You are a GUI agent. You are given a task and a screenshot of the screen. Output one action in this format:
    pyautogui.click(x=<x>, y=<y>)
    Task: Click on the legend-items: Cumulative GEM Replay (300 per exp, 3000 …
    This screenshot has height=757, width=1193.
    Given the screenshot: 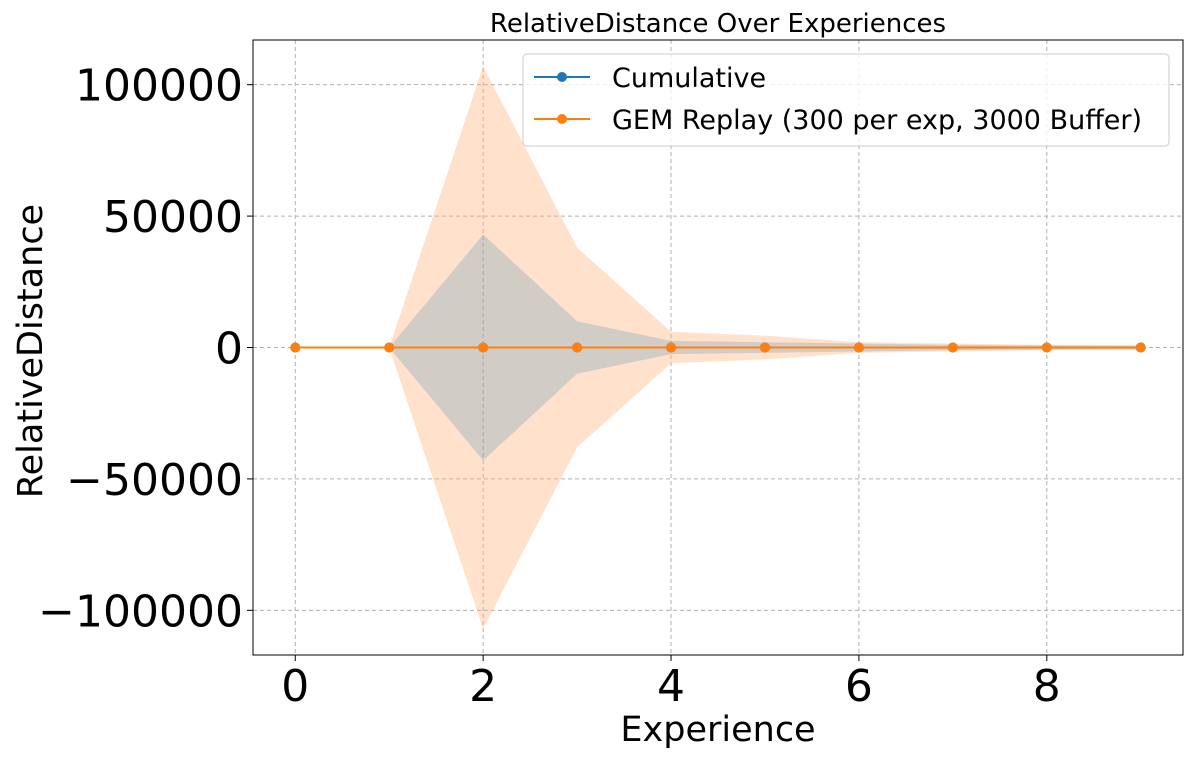 What is the action you would take?
    pyautogui.click(x=838, y=99)
    